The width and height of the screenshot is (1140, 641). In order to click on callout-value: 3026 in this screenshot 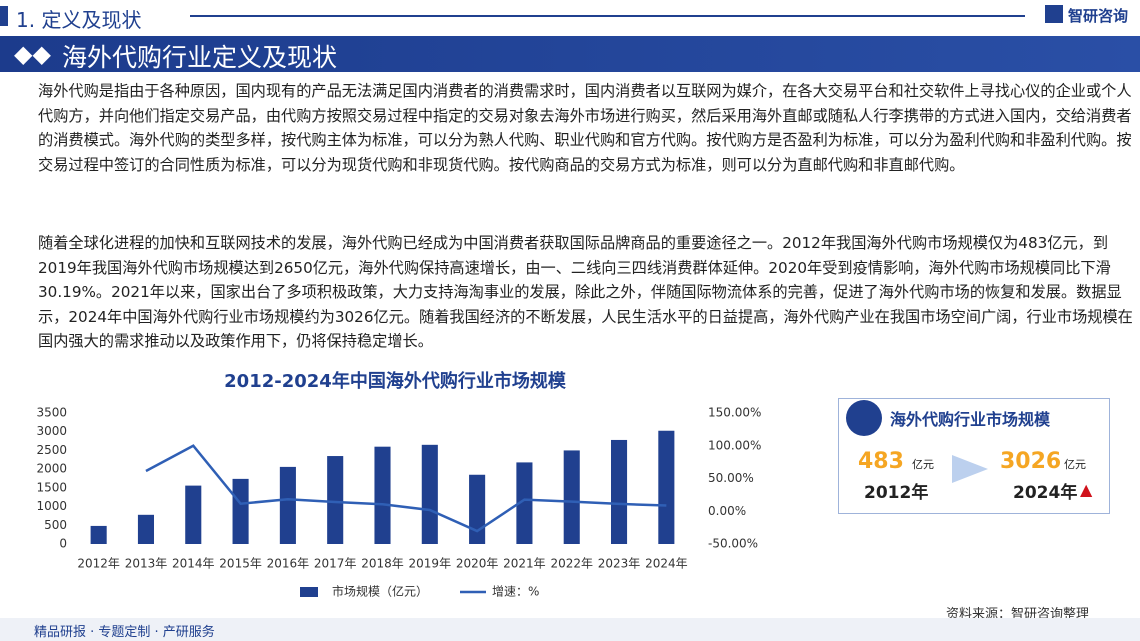, I will do `click(1031, 461)`.